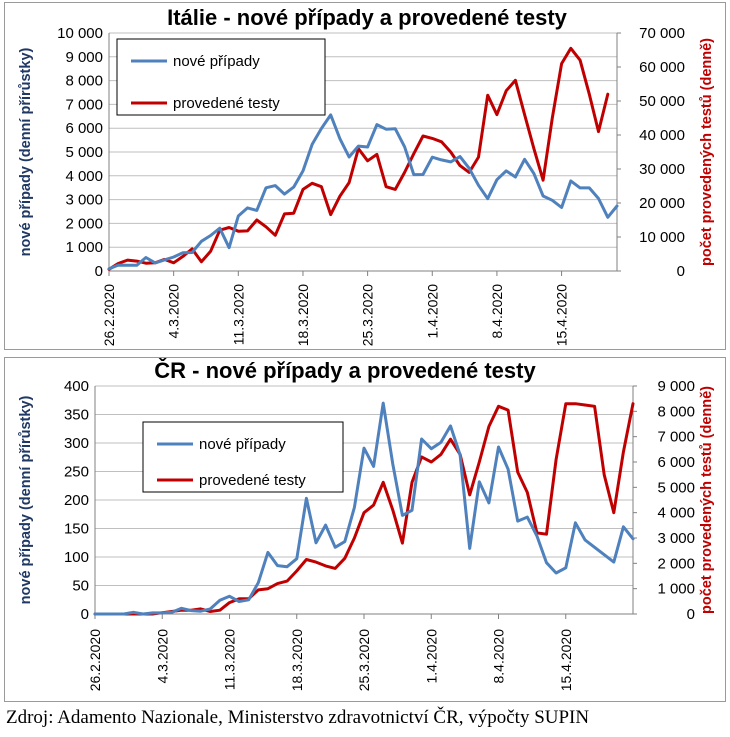 This screenshot has width=730, height=737. I want to click on y-tick-label: 6 000, so click(84, 128).